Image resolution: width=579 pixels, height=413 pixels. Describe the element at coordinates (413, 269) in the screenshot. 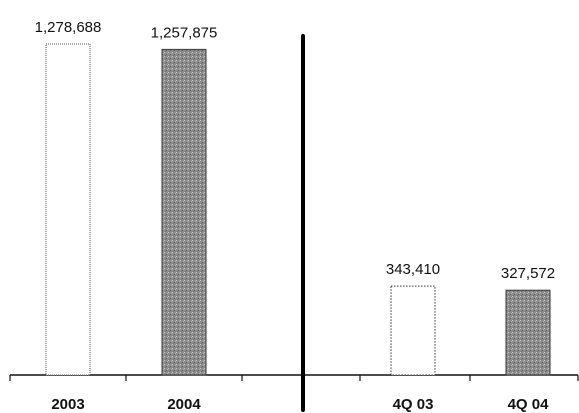

I see `data-label: 343,410` at that location.